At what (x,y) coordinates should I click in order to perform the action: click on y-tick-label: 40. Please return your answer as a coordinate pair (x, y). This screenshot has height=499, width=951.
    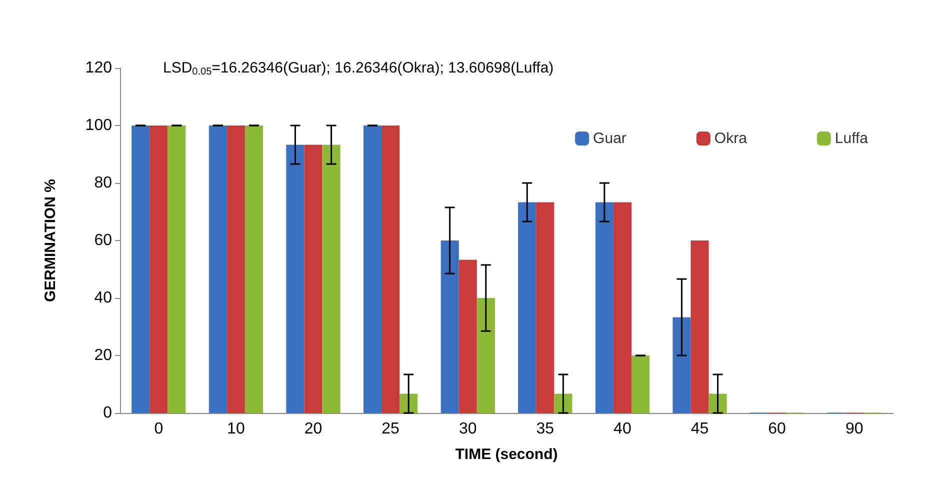
    Looking at the image, I should click on (103, 298).